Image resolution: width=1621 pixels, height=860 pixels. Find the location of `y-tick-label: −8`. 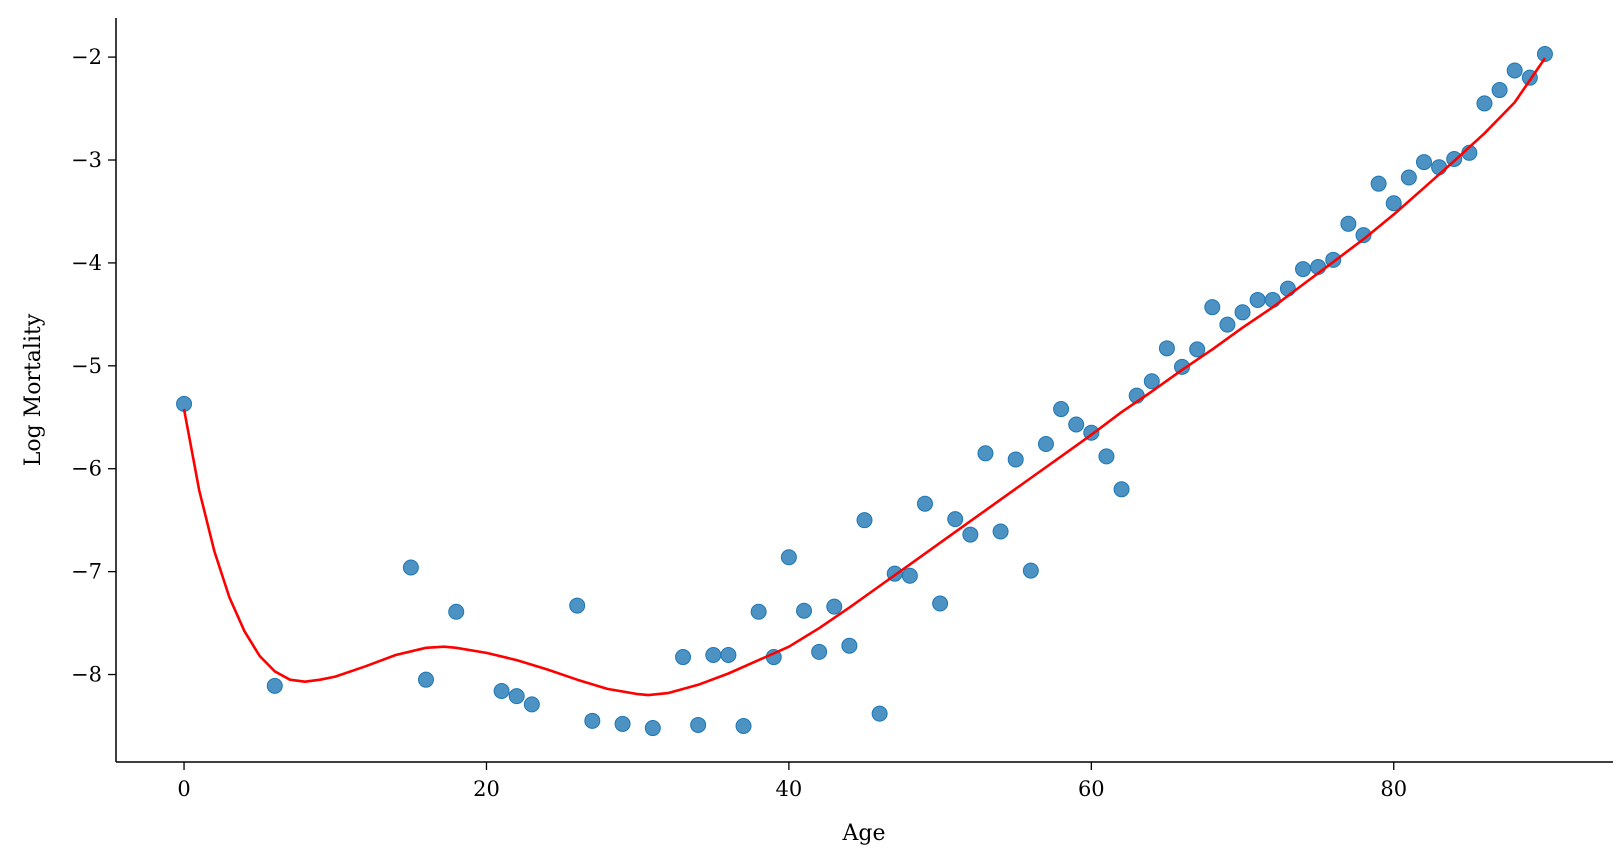

y-tick-label: −8 is located at coordinates (86, 675).